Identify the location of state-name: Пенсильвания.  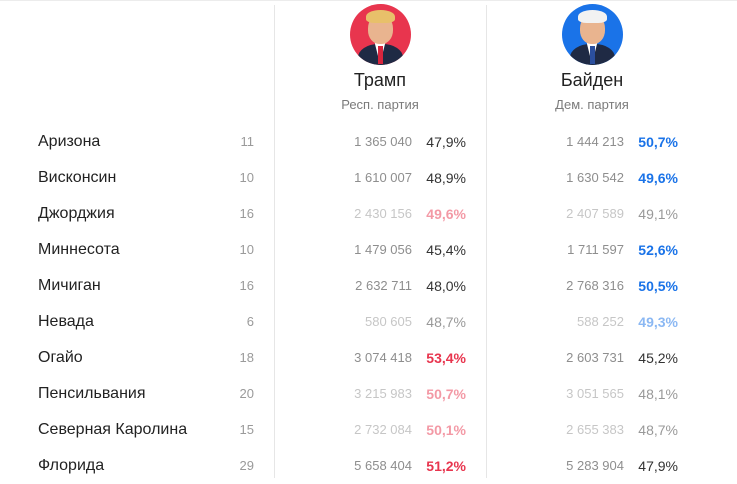
(92, 393).